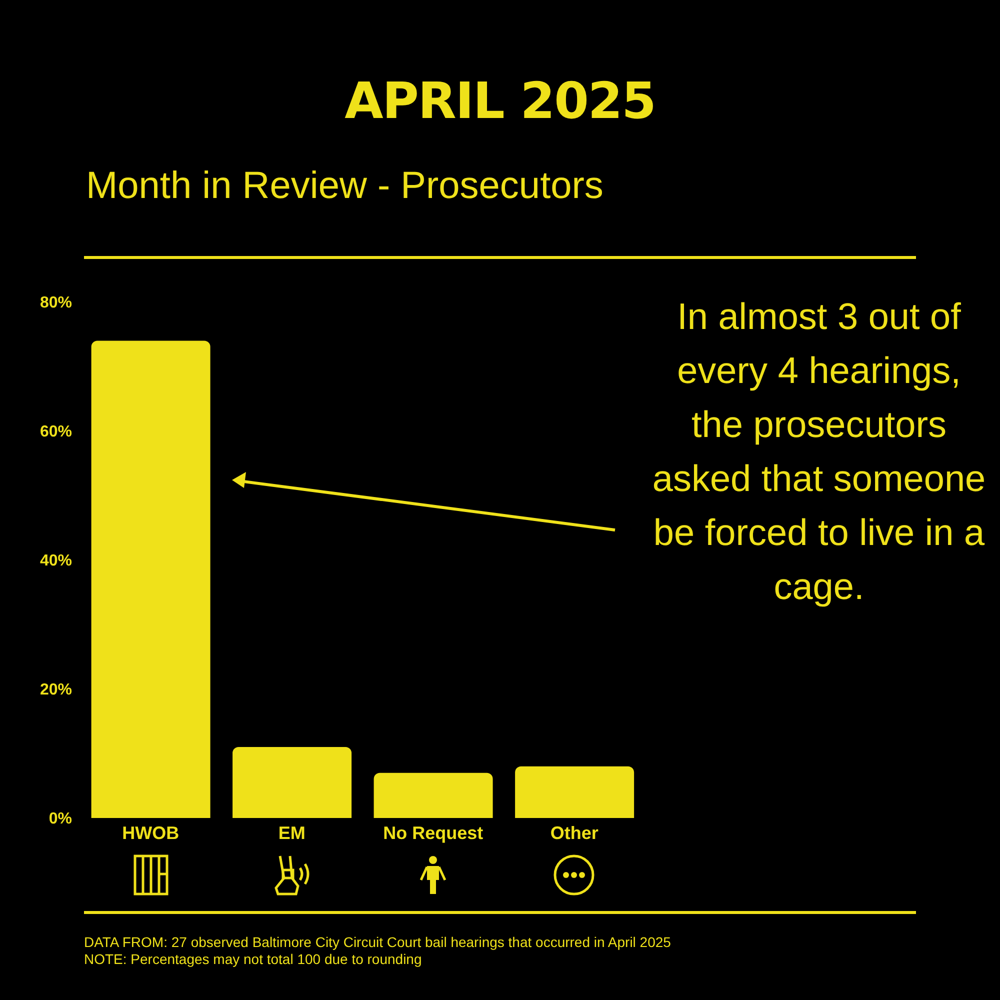  What do you see at coordinates (60, 819) in the screenshot?
I see `y-tick-label: 0%` at bounding box center [60, 819].